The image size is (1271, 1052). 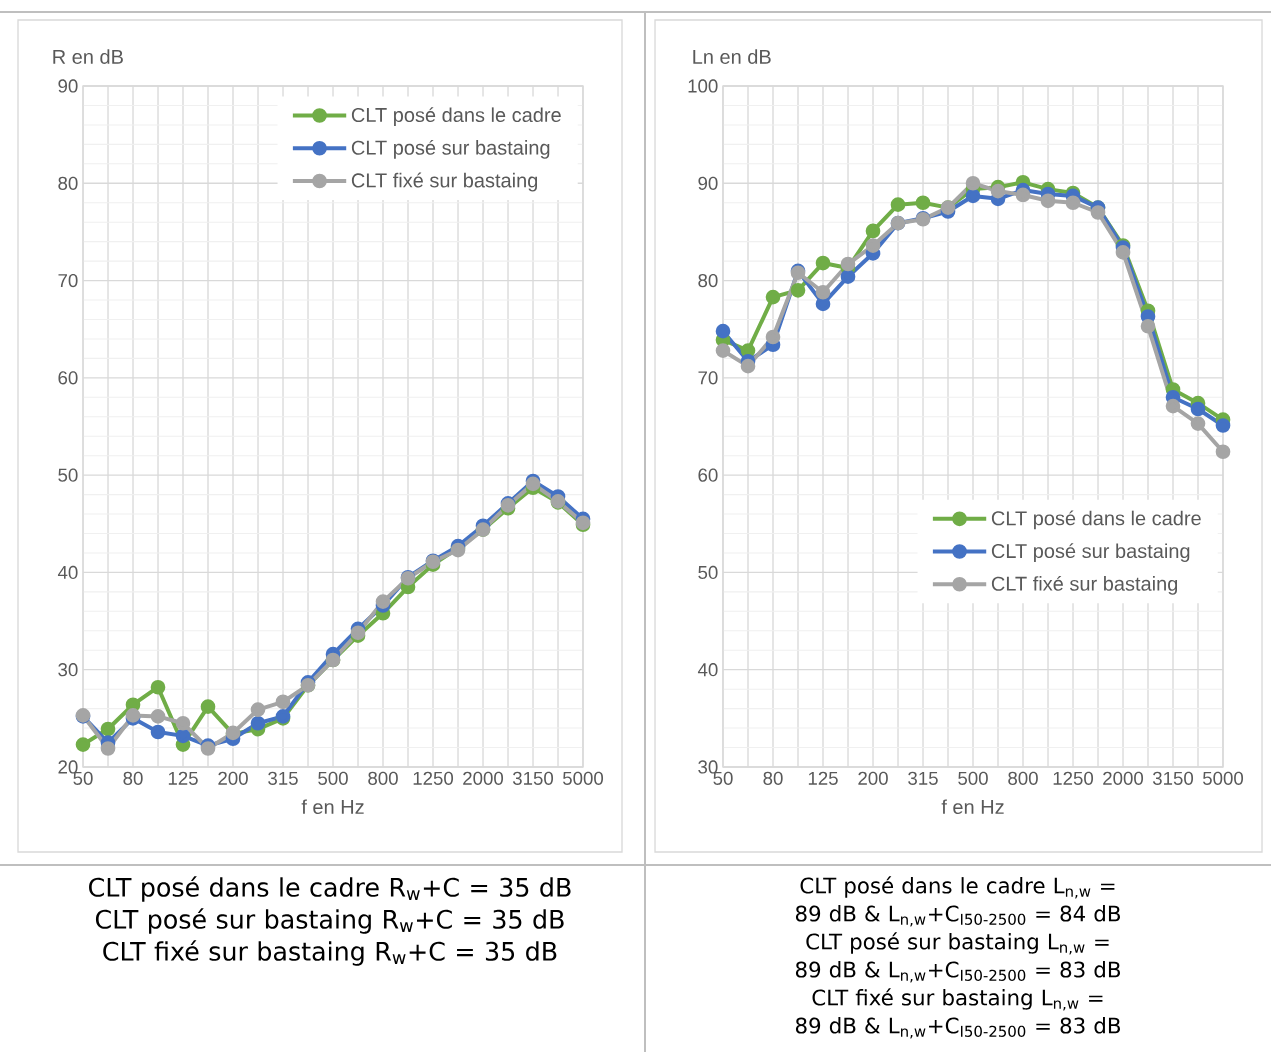 What do you see at coordinates (329, 921) in the screenshot?
I see `text: CLT posé sur bastaing R$_{w}$+C = 35 dB` at bounding box center [329, 921].